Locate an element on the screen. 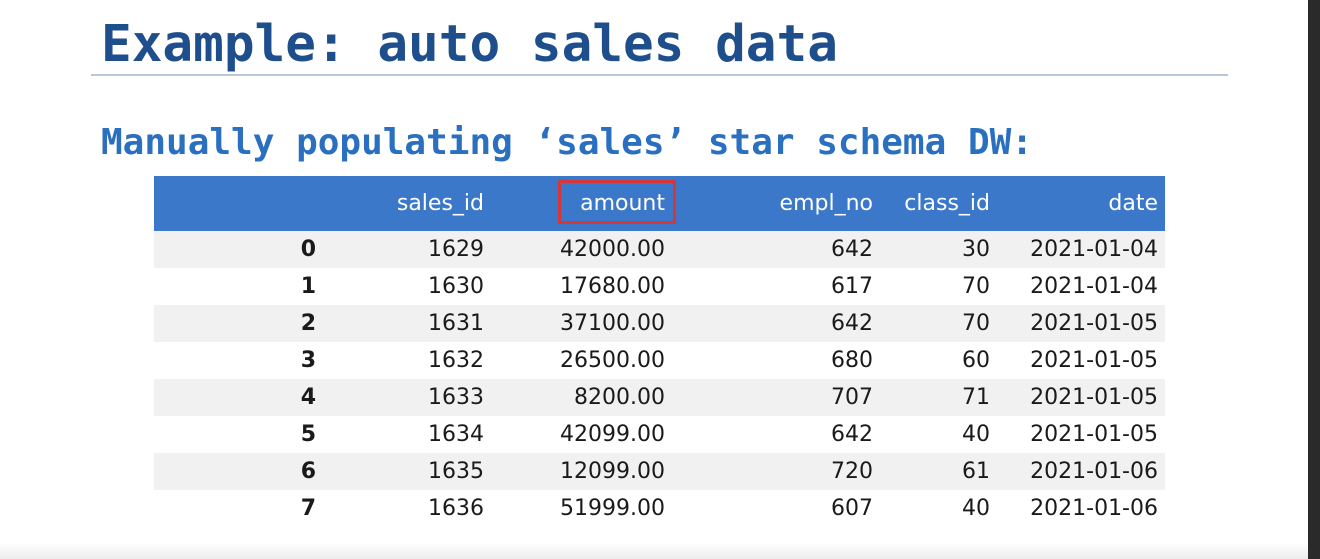 The width and height of the screenshot is (1320, 559). header-class-id: class_id is located at coordinates (947, 203).